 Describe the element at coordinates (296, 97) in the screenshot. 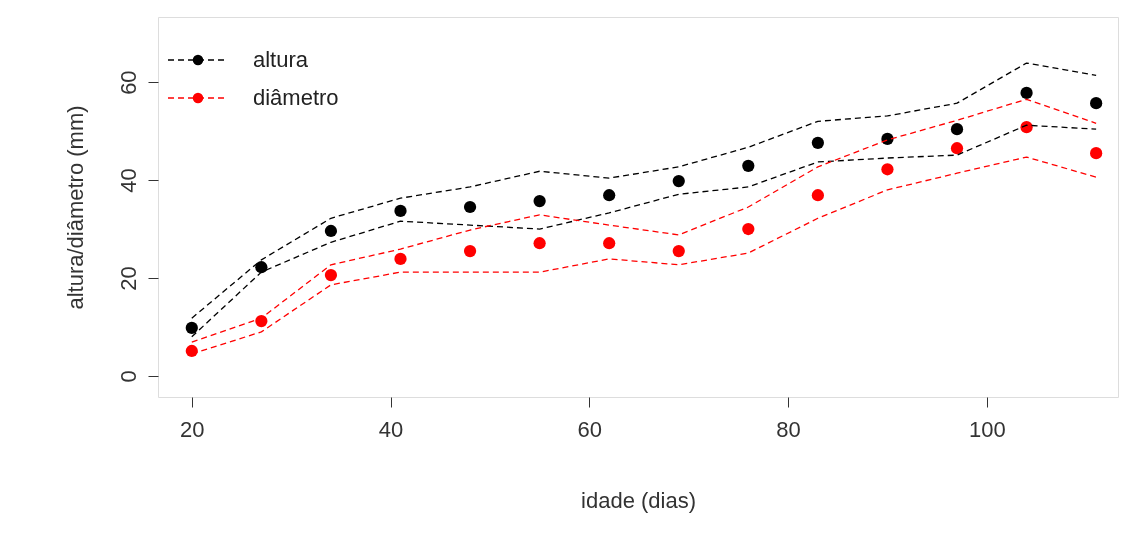

I see `legend-label: diâmetro` at that location.